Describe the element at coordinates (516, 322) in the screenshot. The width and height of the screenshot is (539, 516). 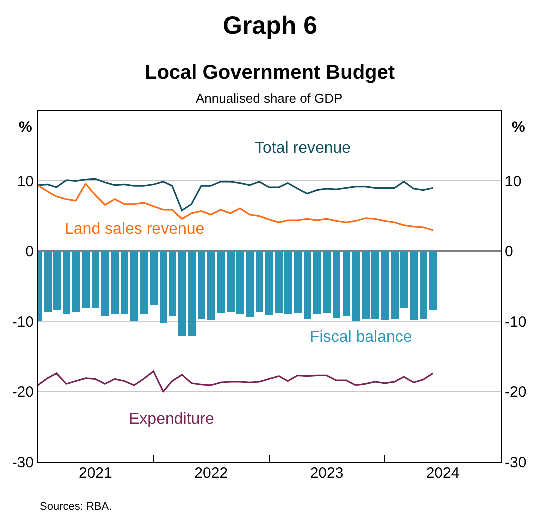
I see `y2-tick-label: -10` at that location.